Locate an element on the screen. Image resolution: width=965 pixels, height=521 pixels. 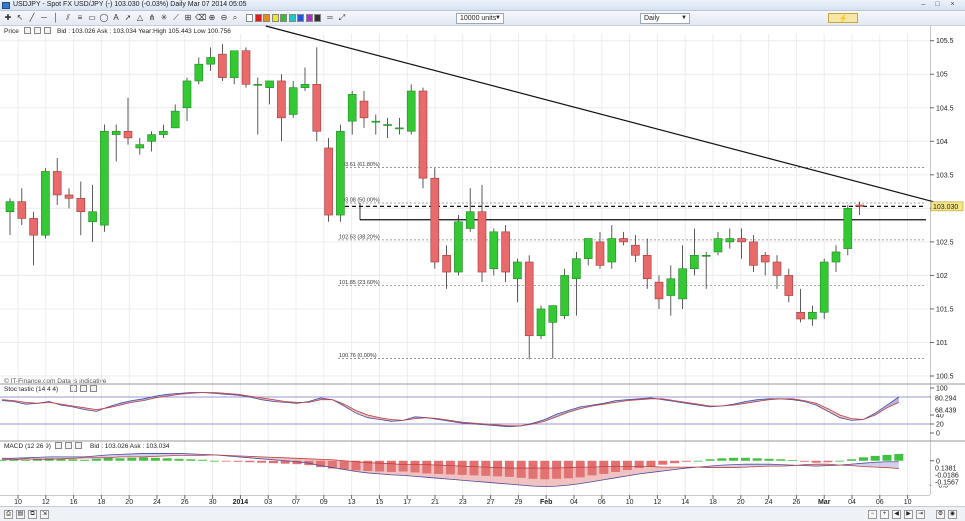
cursor-icon: ↖ is located at coordinates (20, 17).